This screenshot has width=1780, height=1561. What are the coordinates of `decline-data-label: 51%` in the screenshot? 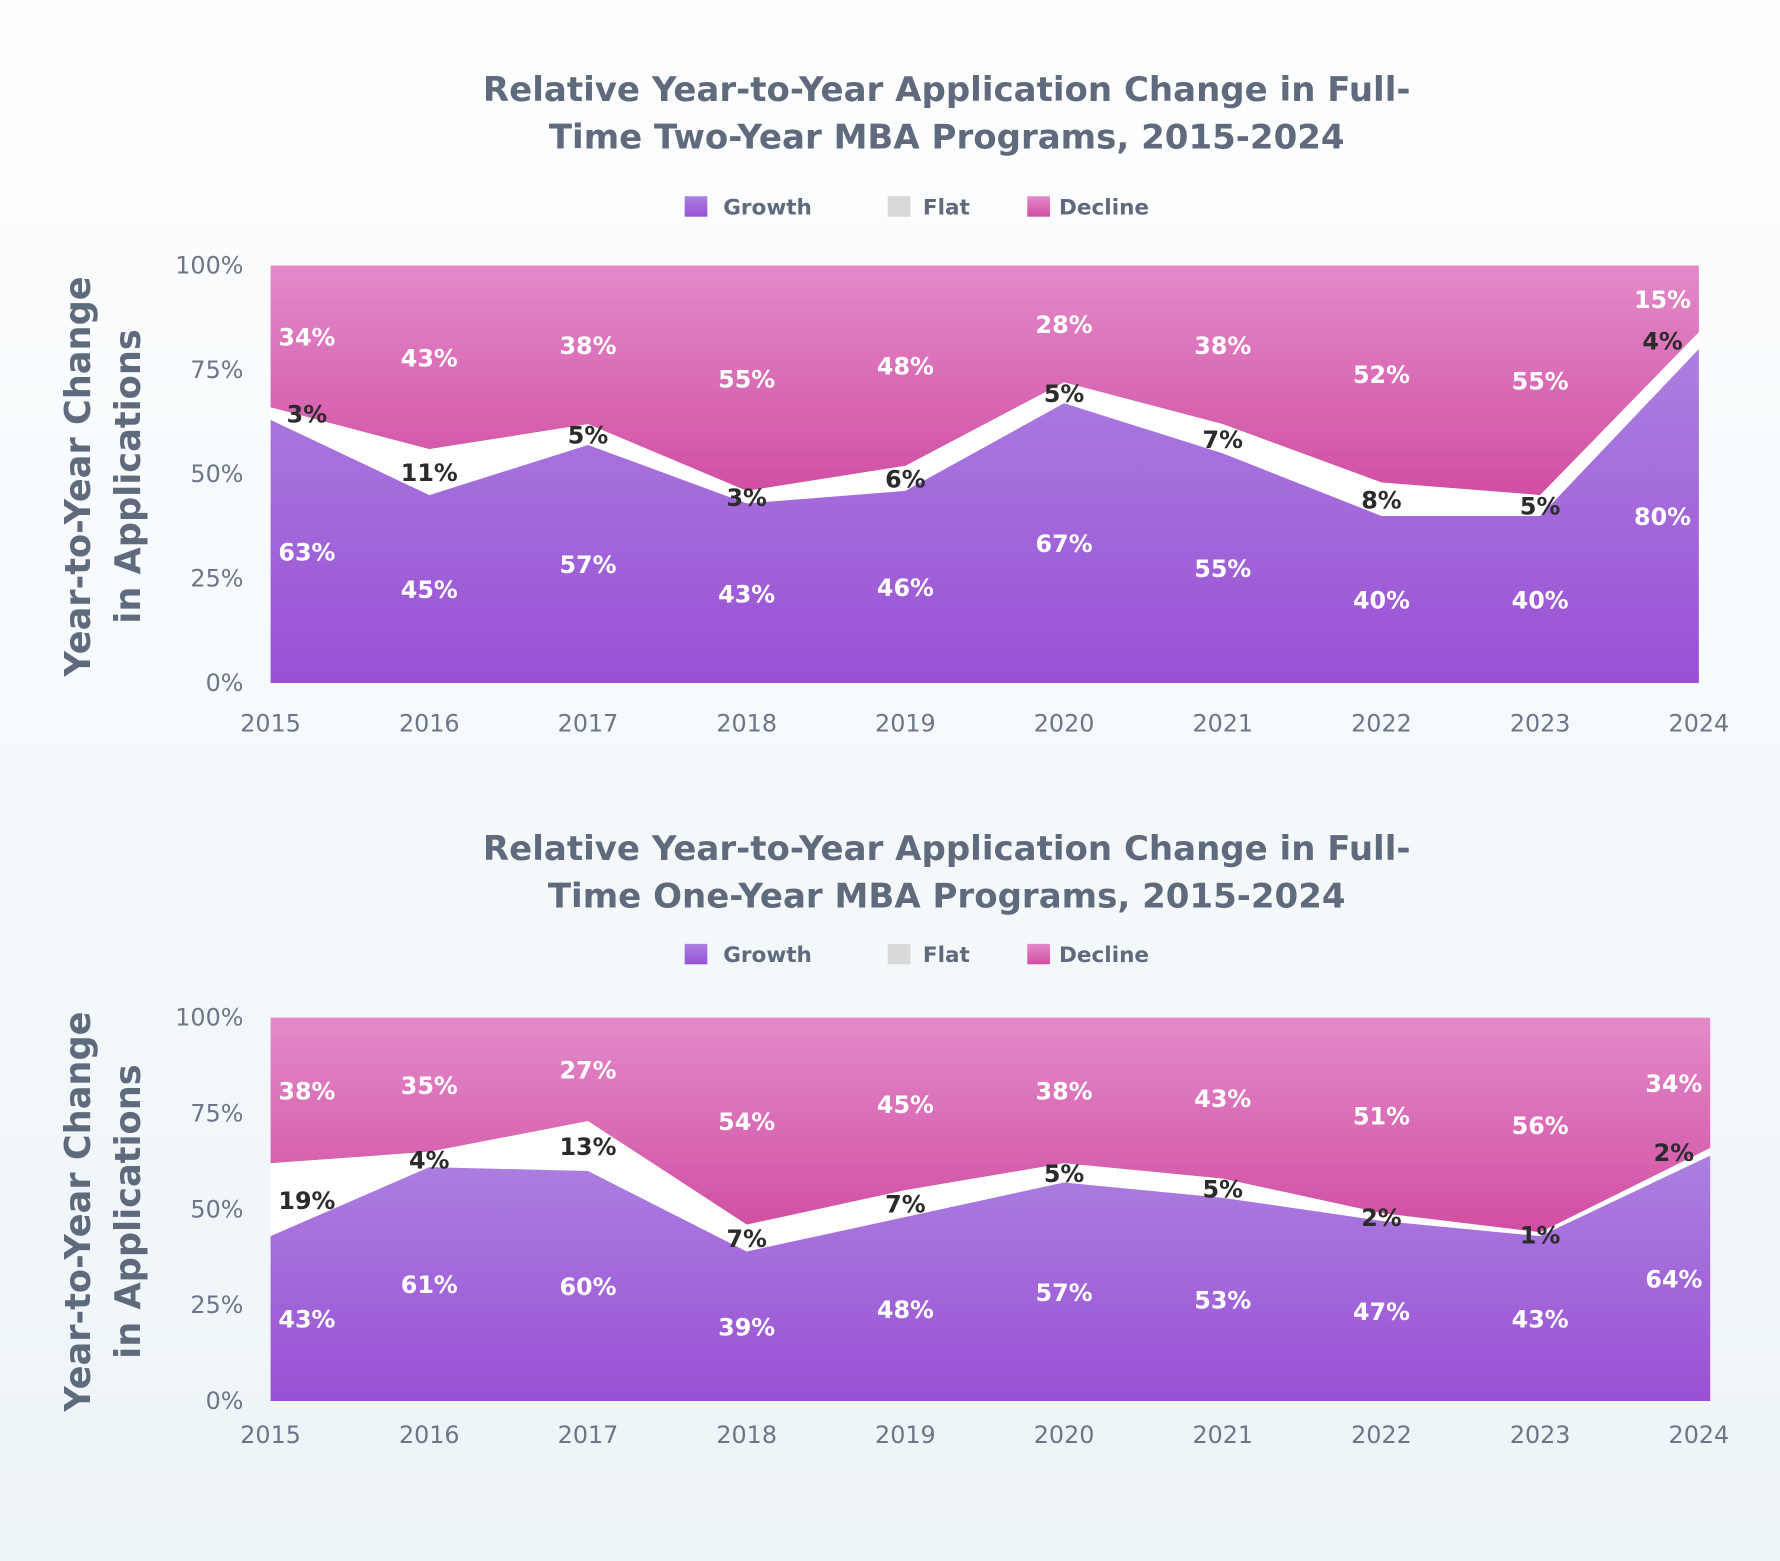 It's located at (1381, 1116).